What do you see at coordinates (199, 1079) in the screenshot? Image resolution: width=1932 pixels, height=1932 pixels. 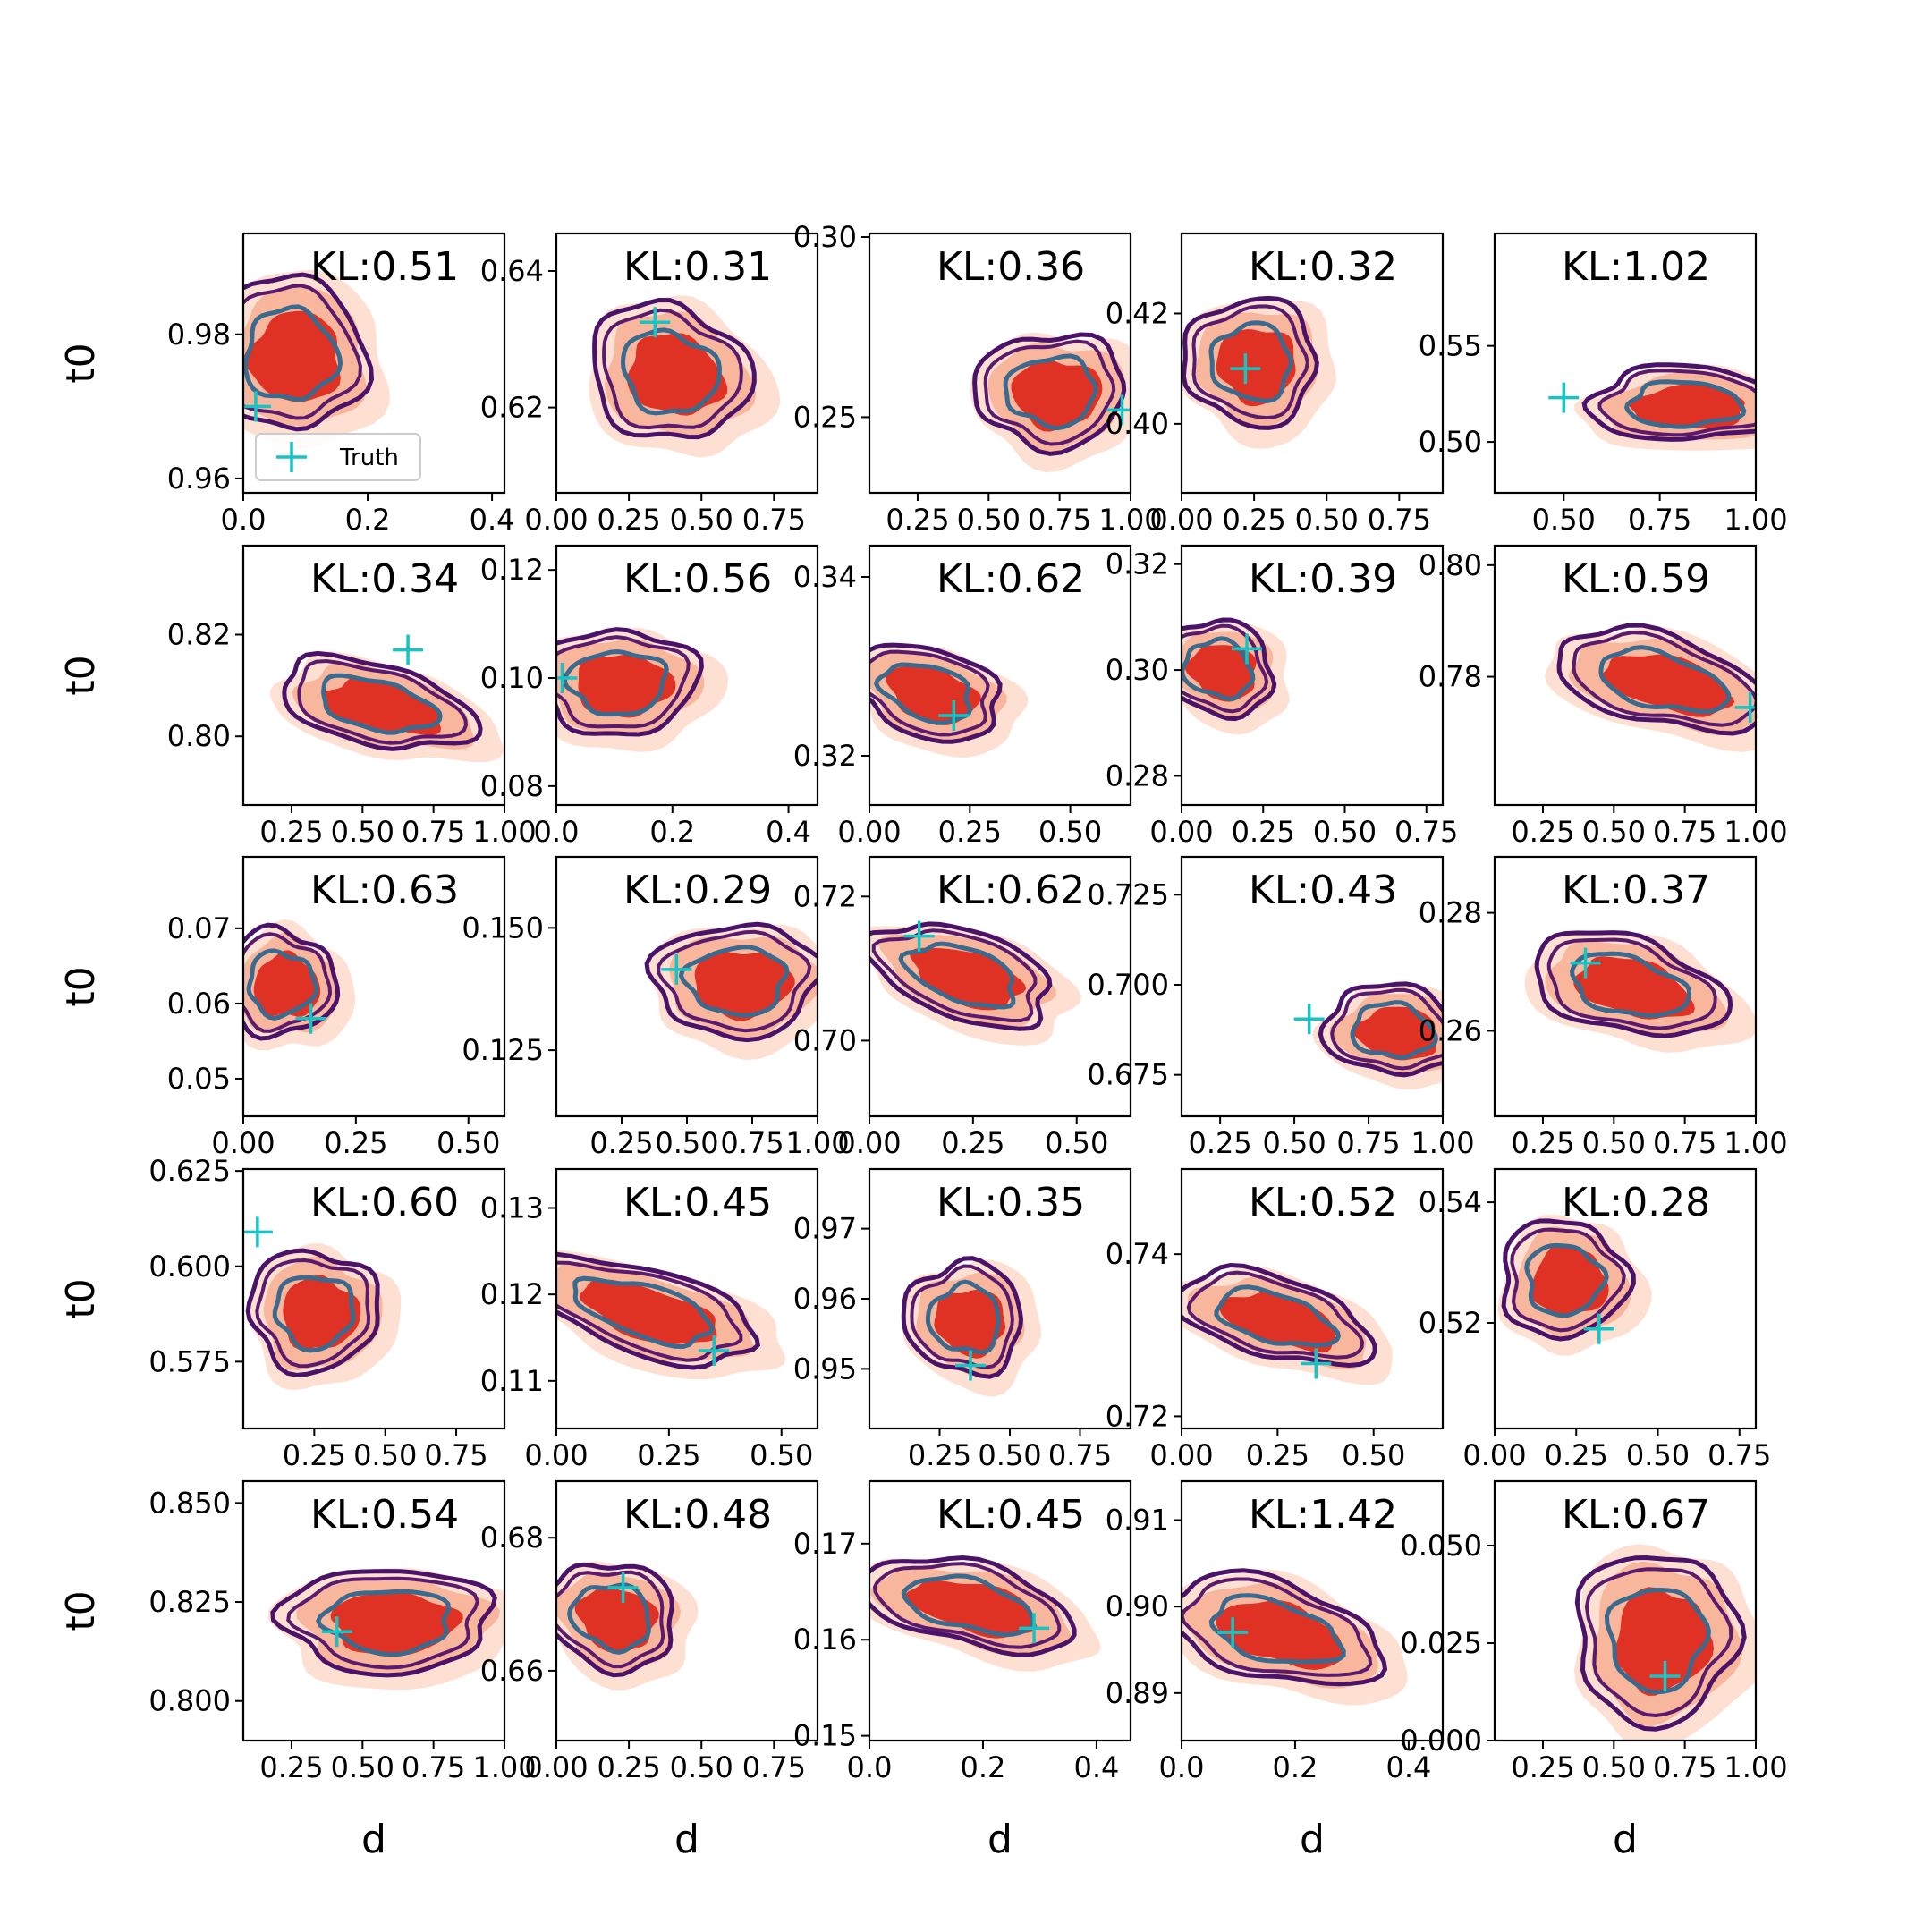 I see `y-tick-label: 0.05` at bounding box center [199, 1079].